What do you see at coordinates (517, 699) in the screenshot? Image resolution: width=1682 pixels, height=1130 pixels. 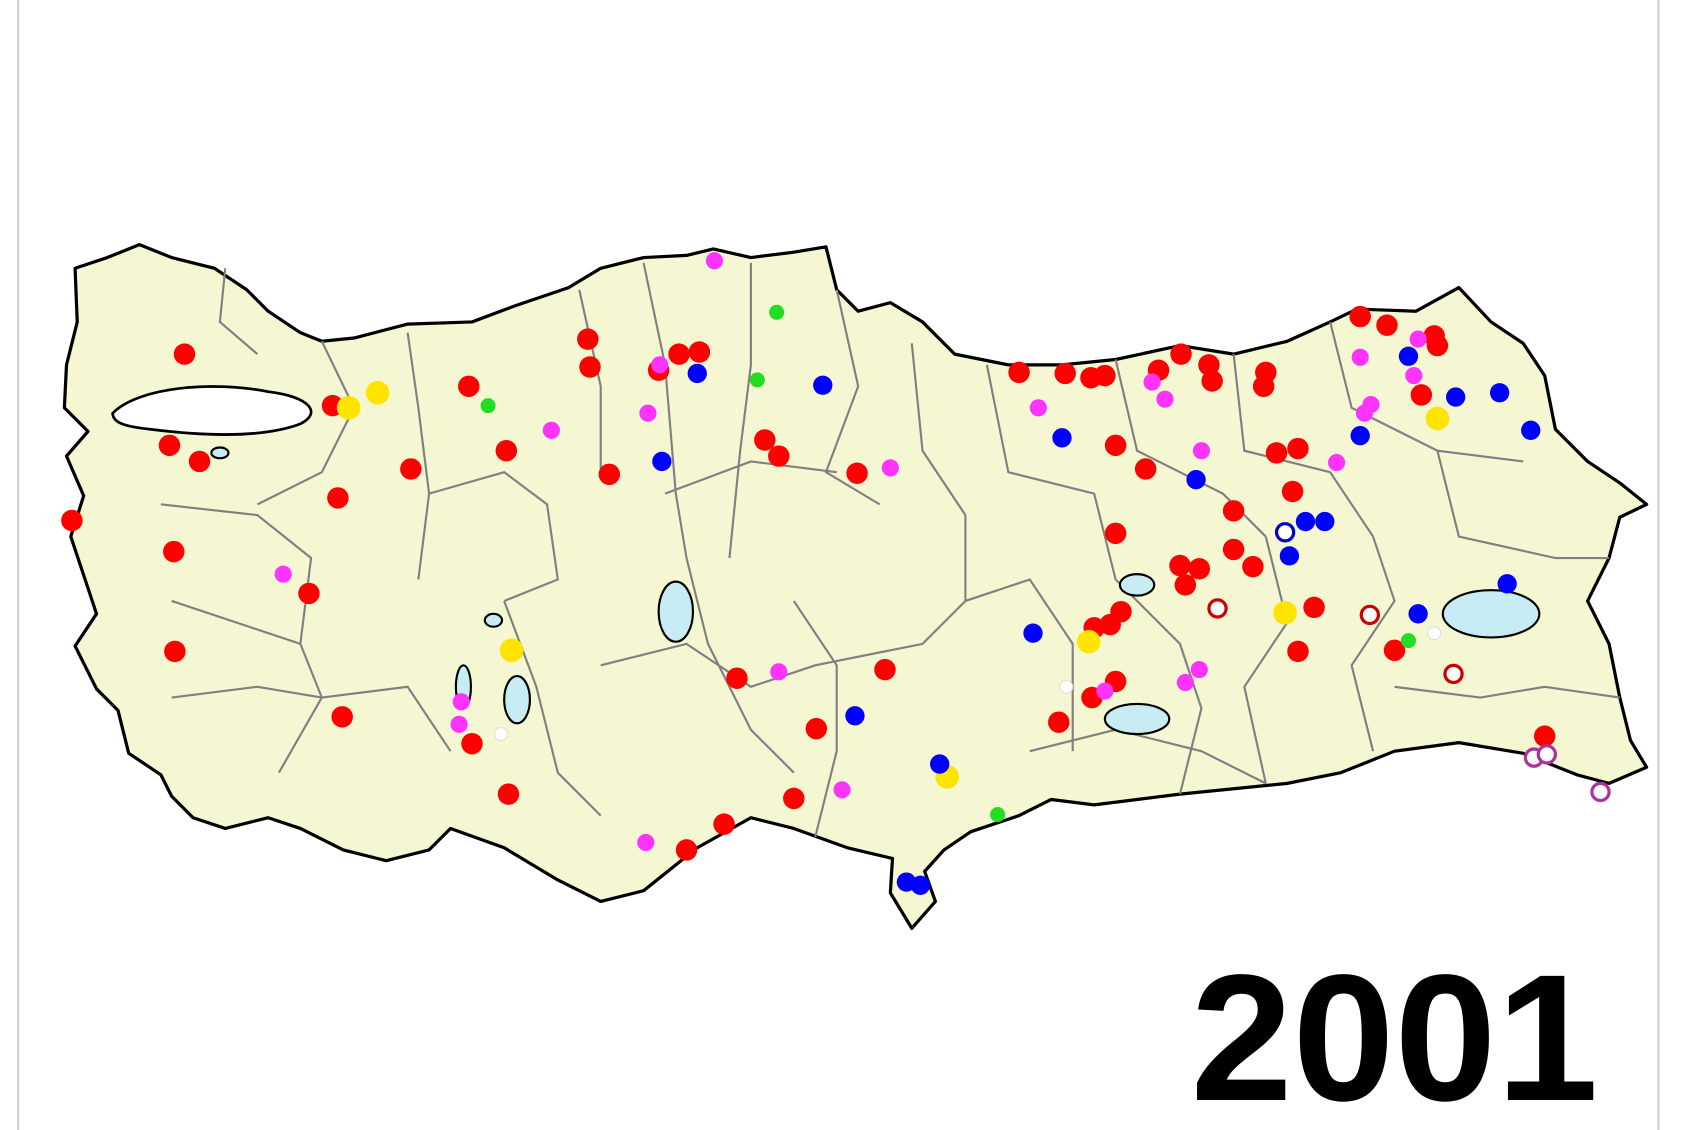 I see `lake-beysehir` at bounding box center [517, 699].